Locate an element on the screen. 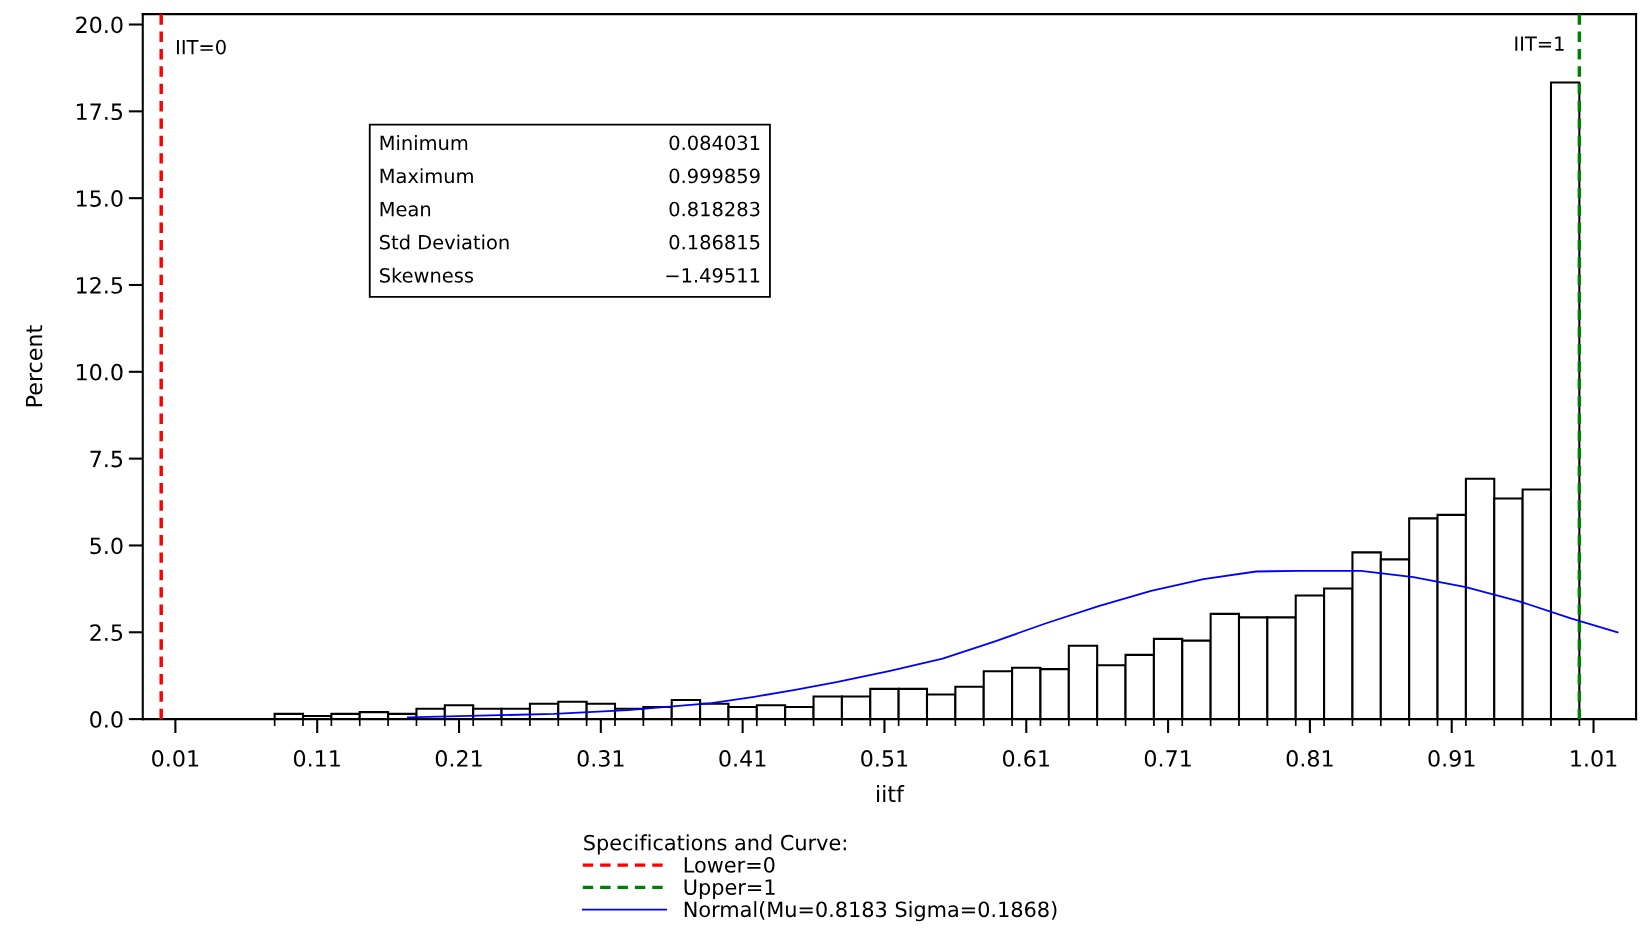 The width and height of the screenshot is (1641, 940). x-tick-label: 0.11 is located at coordinates (316, 758).